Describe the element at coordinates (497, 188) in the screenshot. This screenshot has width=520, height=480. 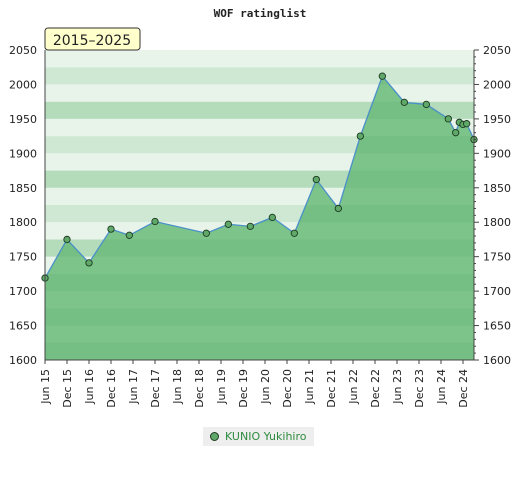
I see `y-tick-label-right: 1850` at that location.